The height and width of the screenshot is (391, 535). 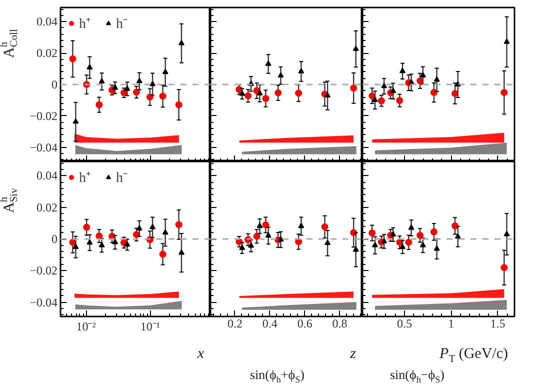 What do you see at coordinates (451, 323) in the screenshot?
I see `x-tick-label: 1` at bounding box center [451, 323].